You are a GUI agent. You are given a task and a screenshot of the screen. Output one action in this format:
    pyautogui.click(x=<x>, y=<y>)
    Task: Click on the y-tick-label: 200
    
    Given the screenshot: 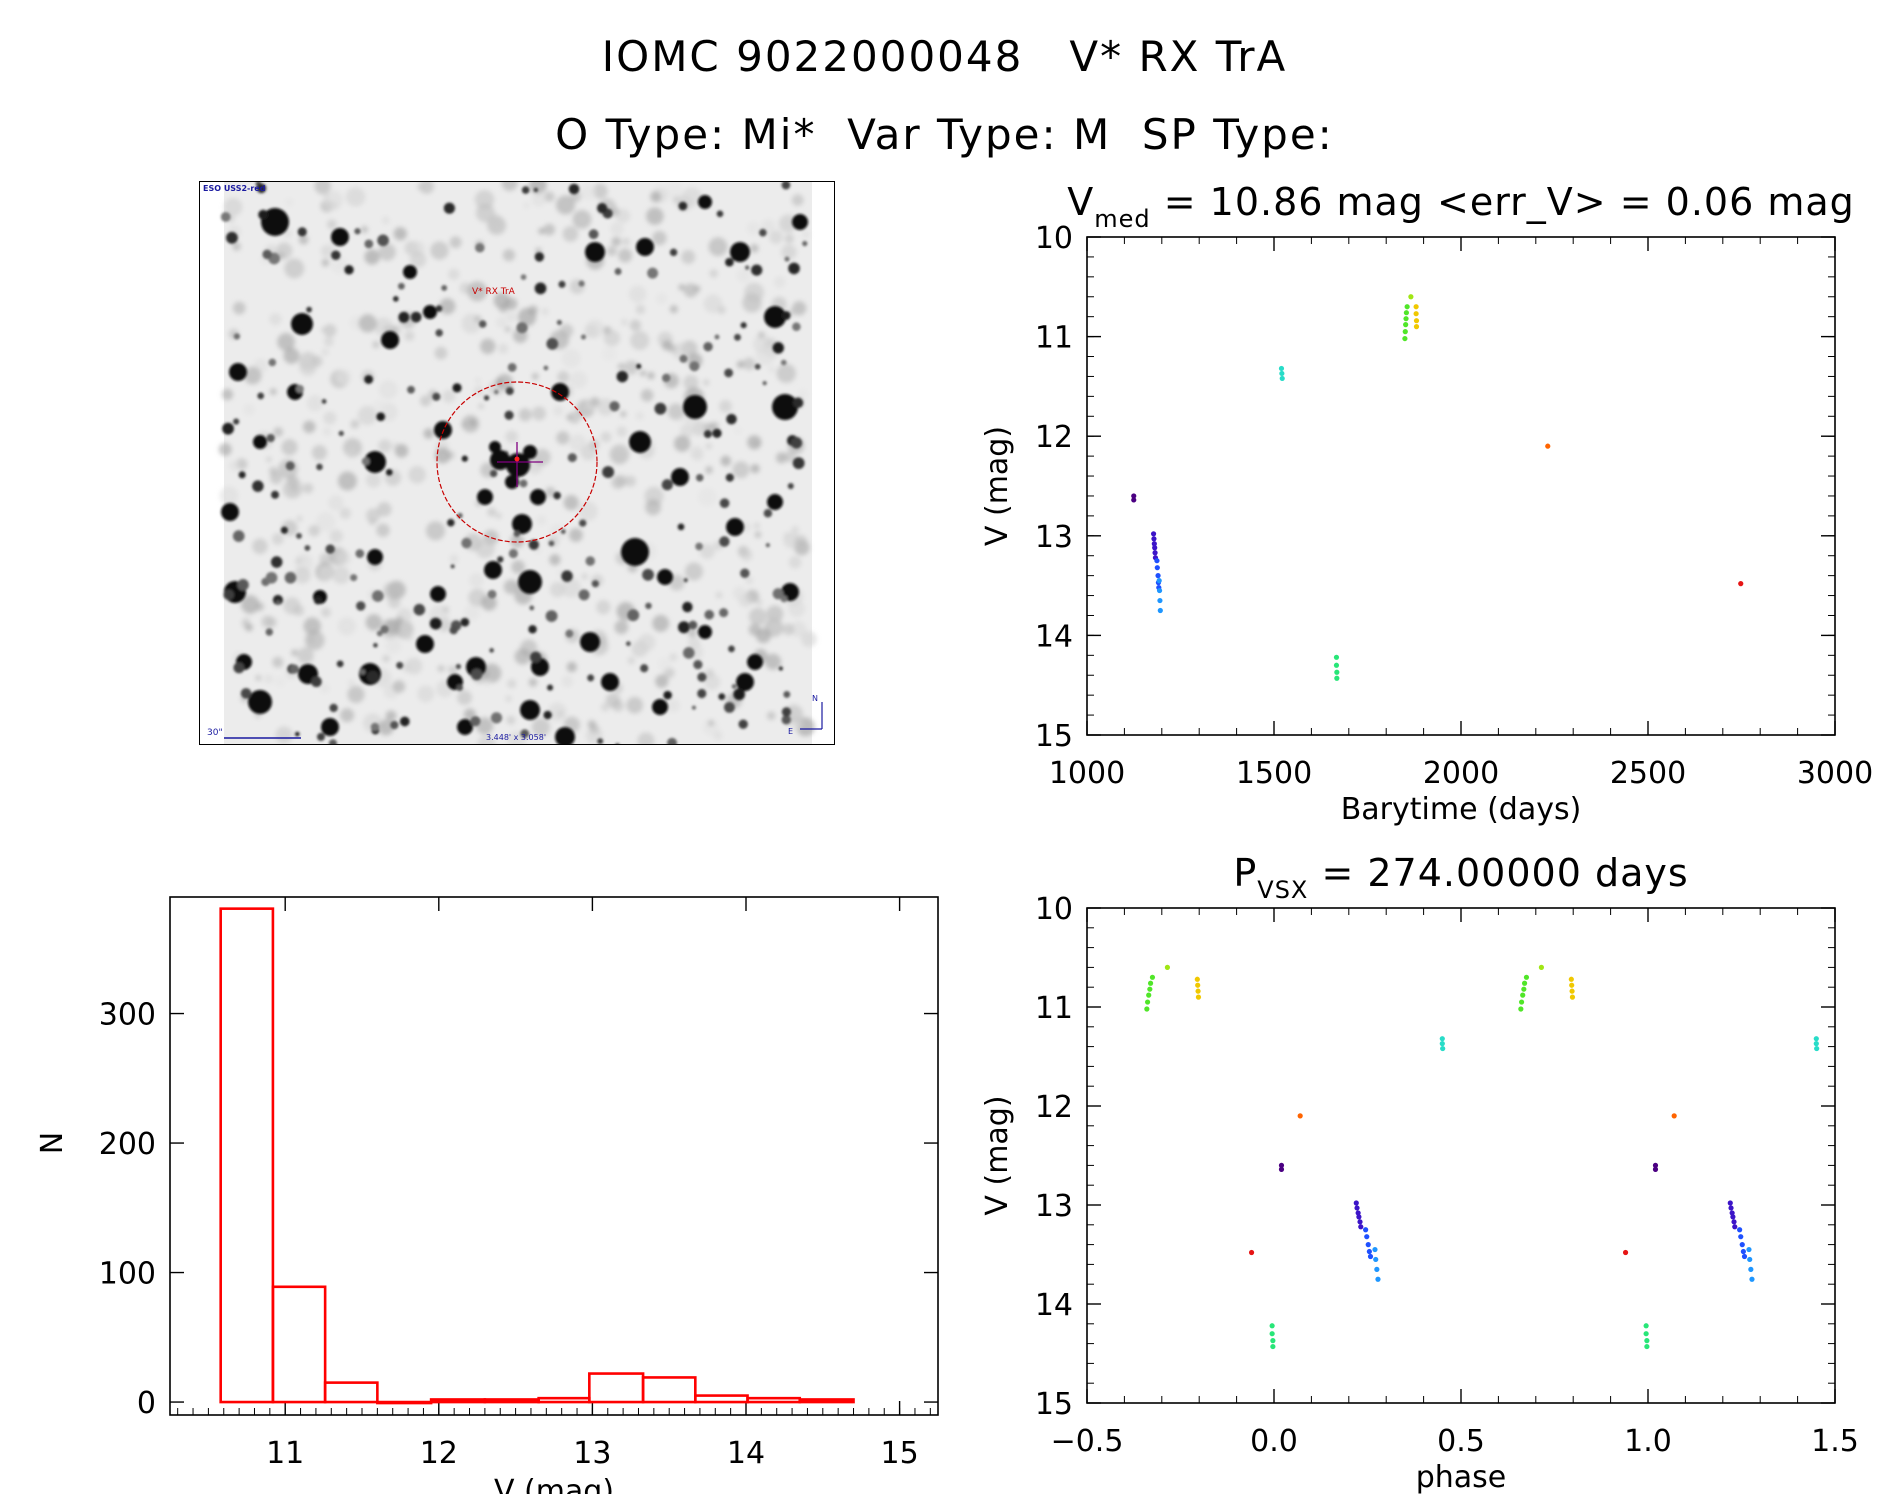 What is the action you would take?
    pyautogui.click(x=127, y=1144)
    